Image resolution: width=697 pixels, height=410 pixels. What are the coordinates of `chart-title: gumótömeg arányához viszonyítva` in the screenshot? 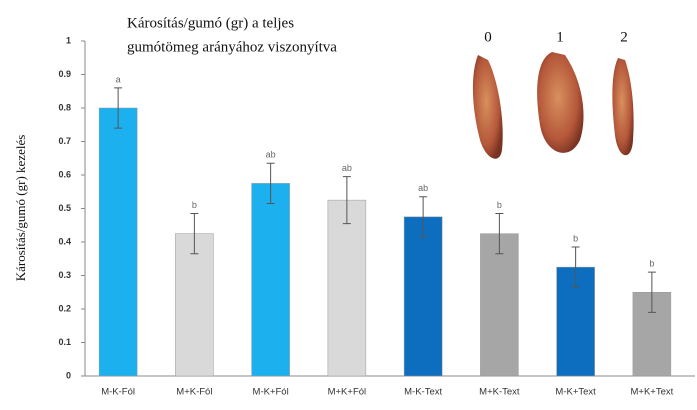 It's located at (232, 47).